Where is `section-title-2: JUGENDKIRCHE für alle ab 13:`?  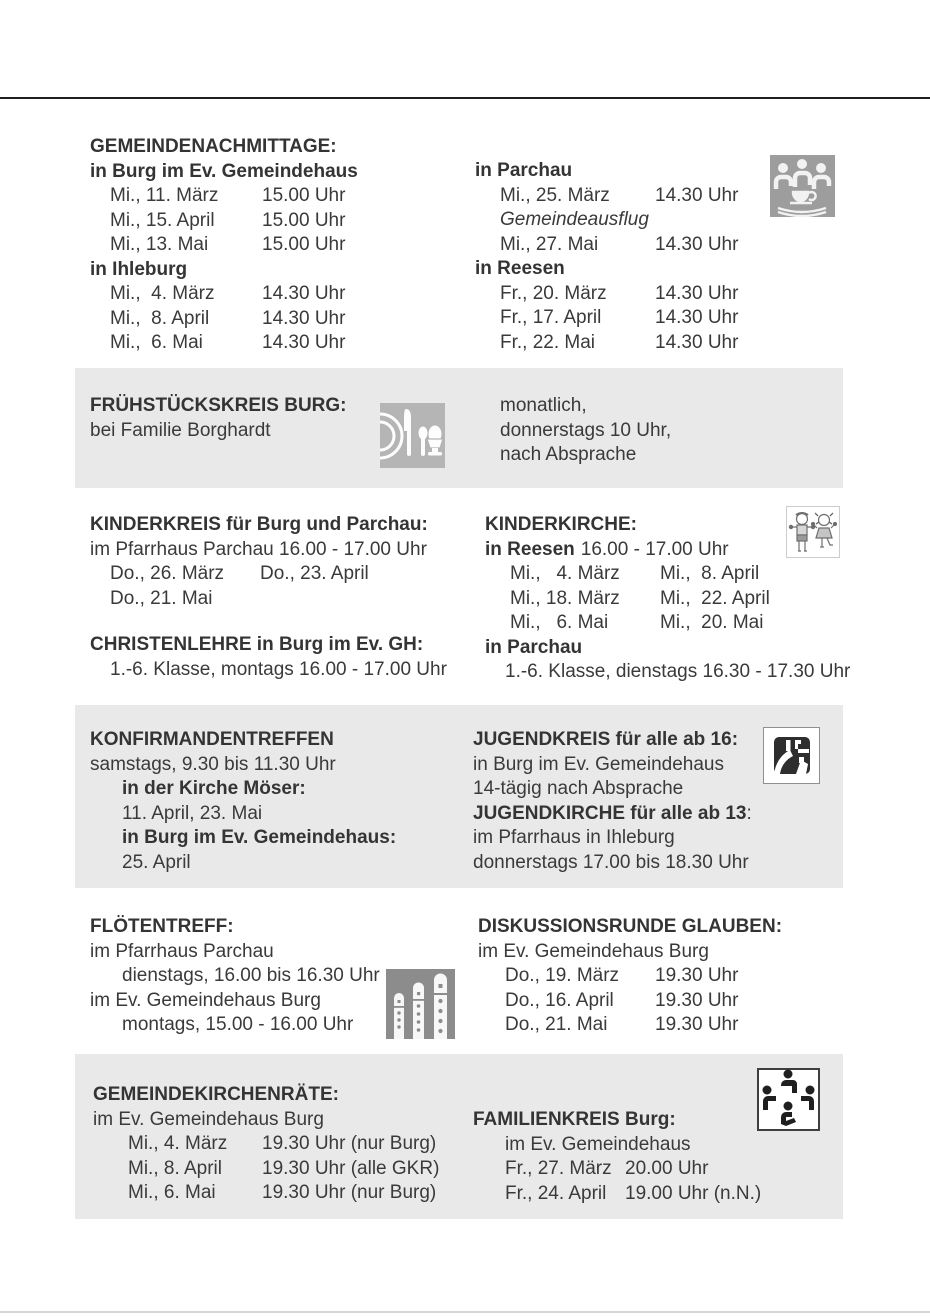
section-title-2: JUGENDKIRCHE für alle ab 13: is located at coordinates (612, 813).